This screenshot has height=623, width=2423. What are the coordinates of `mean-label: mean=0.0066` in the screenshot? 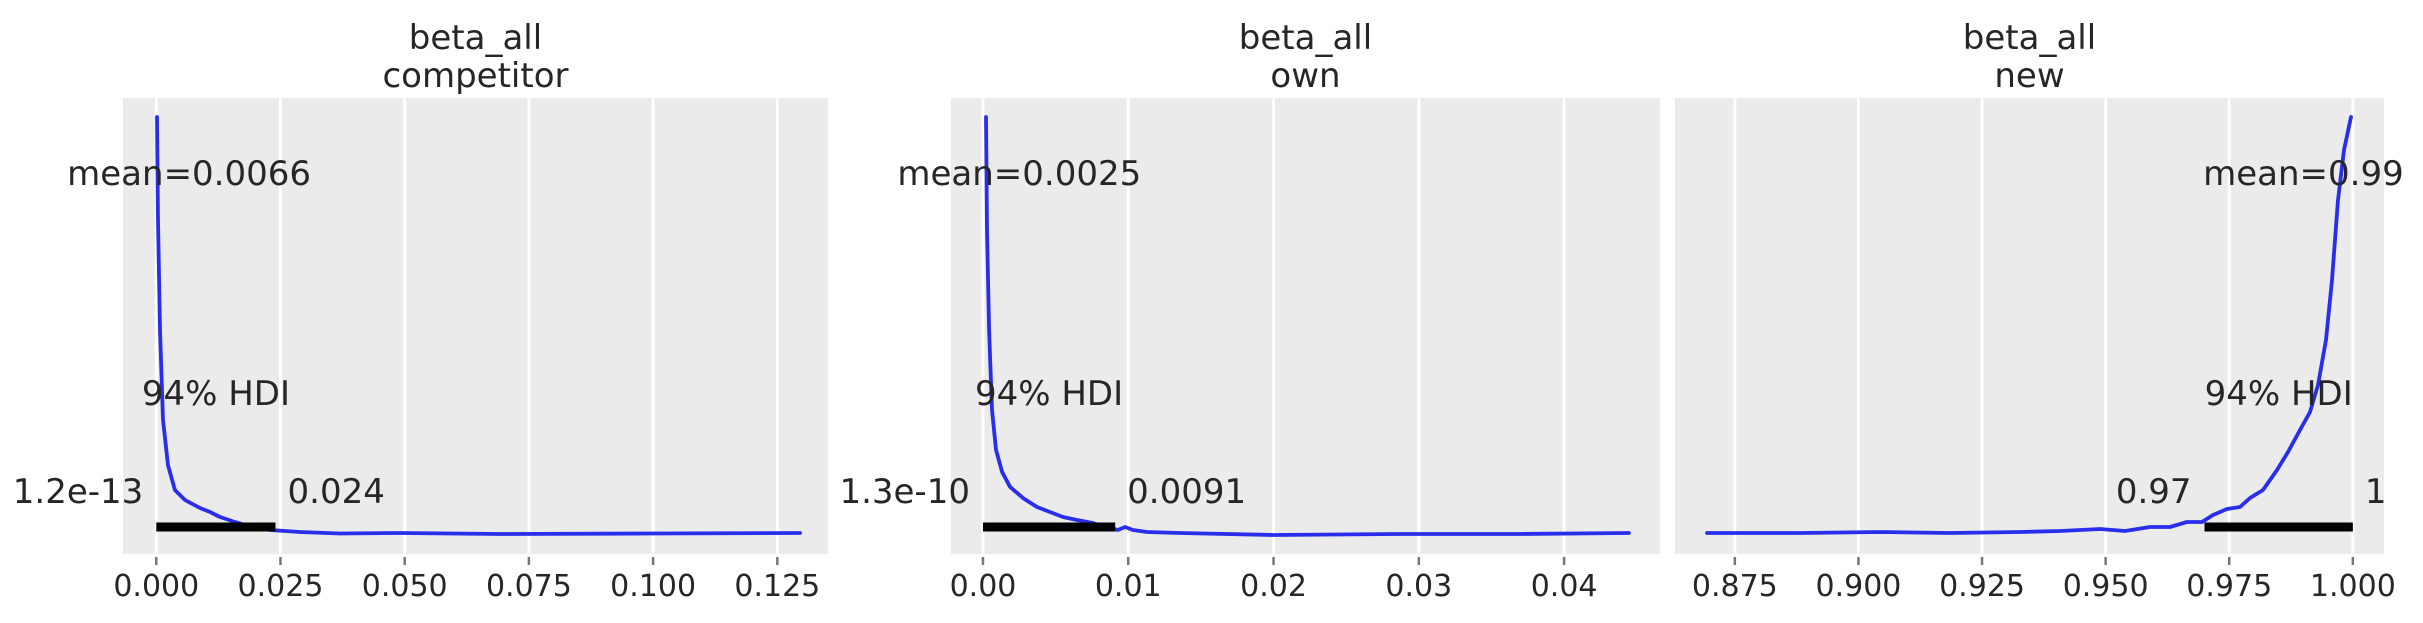 It's located at (189, 174).